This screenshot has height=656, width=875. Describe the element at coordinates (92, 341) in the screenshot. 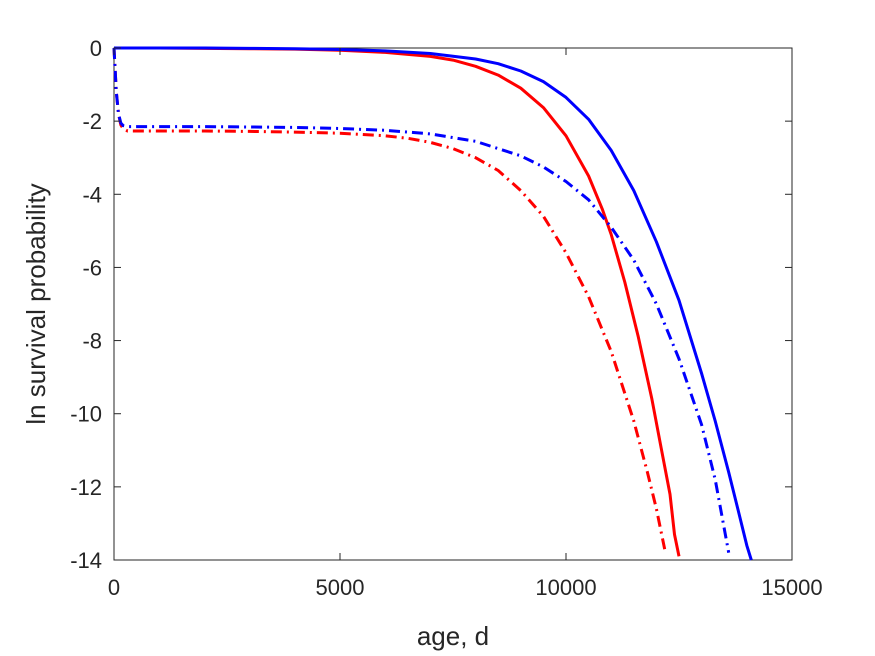

I see `y-tick-label: -8` at that location.